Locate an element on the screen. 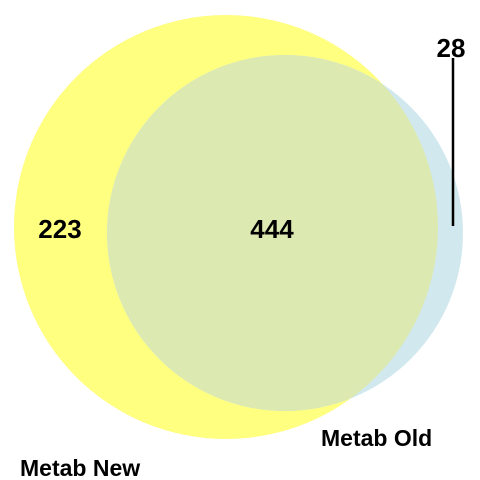 This screenshot has width=480, height=480. count-overlap: 444 is located at coordinates (272, 229).